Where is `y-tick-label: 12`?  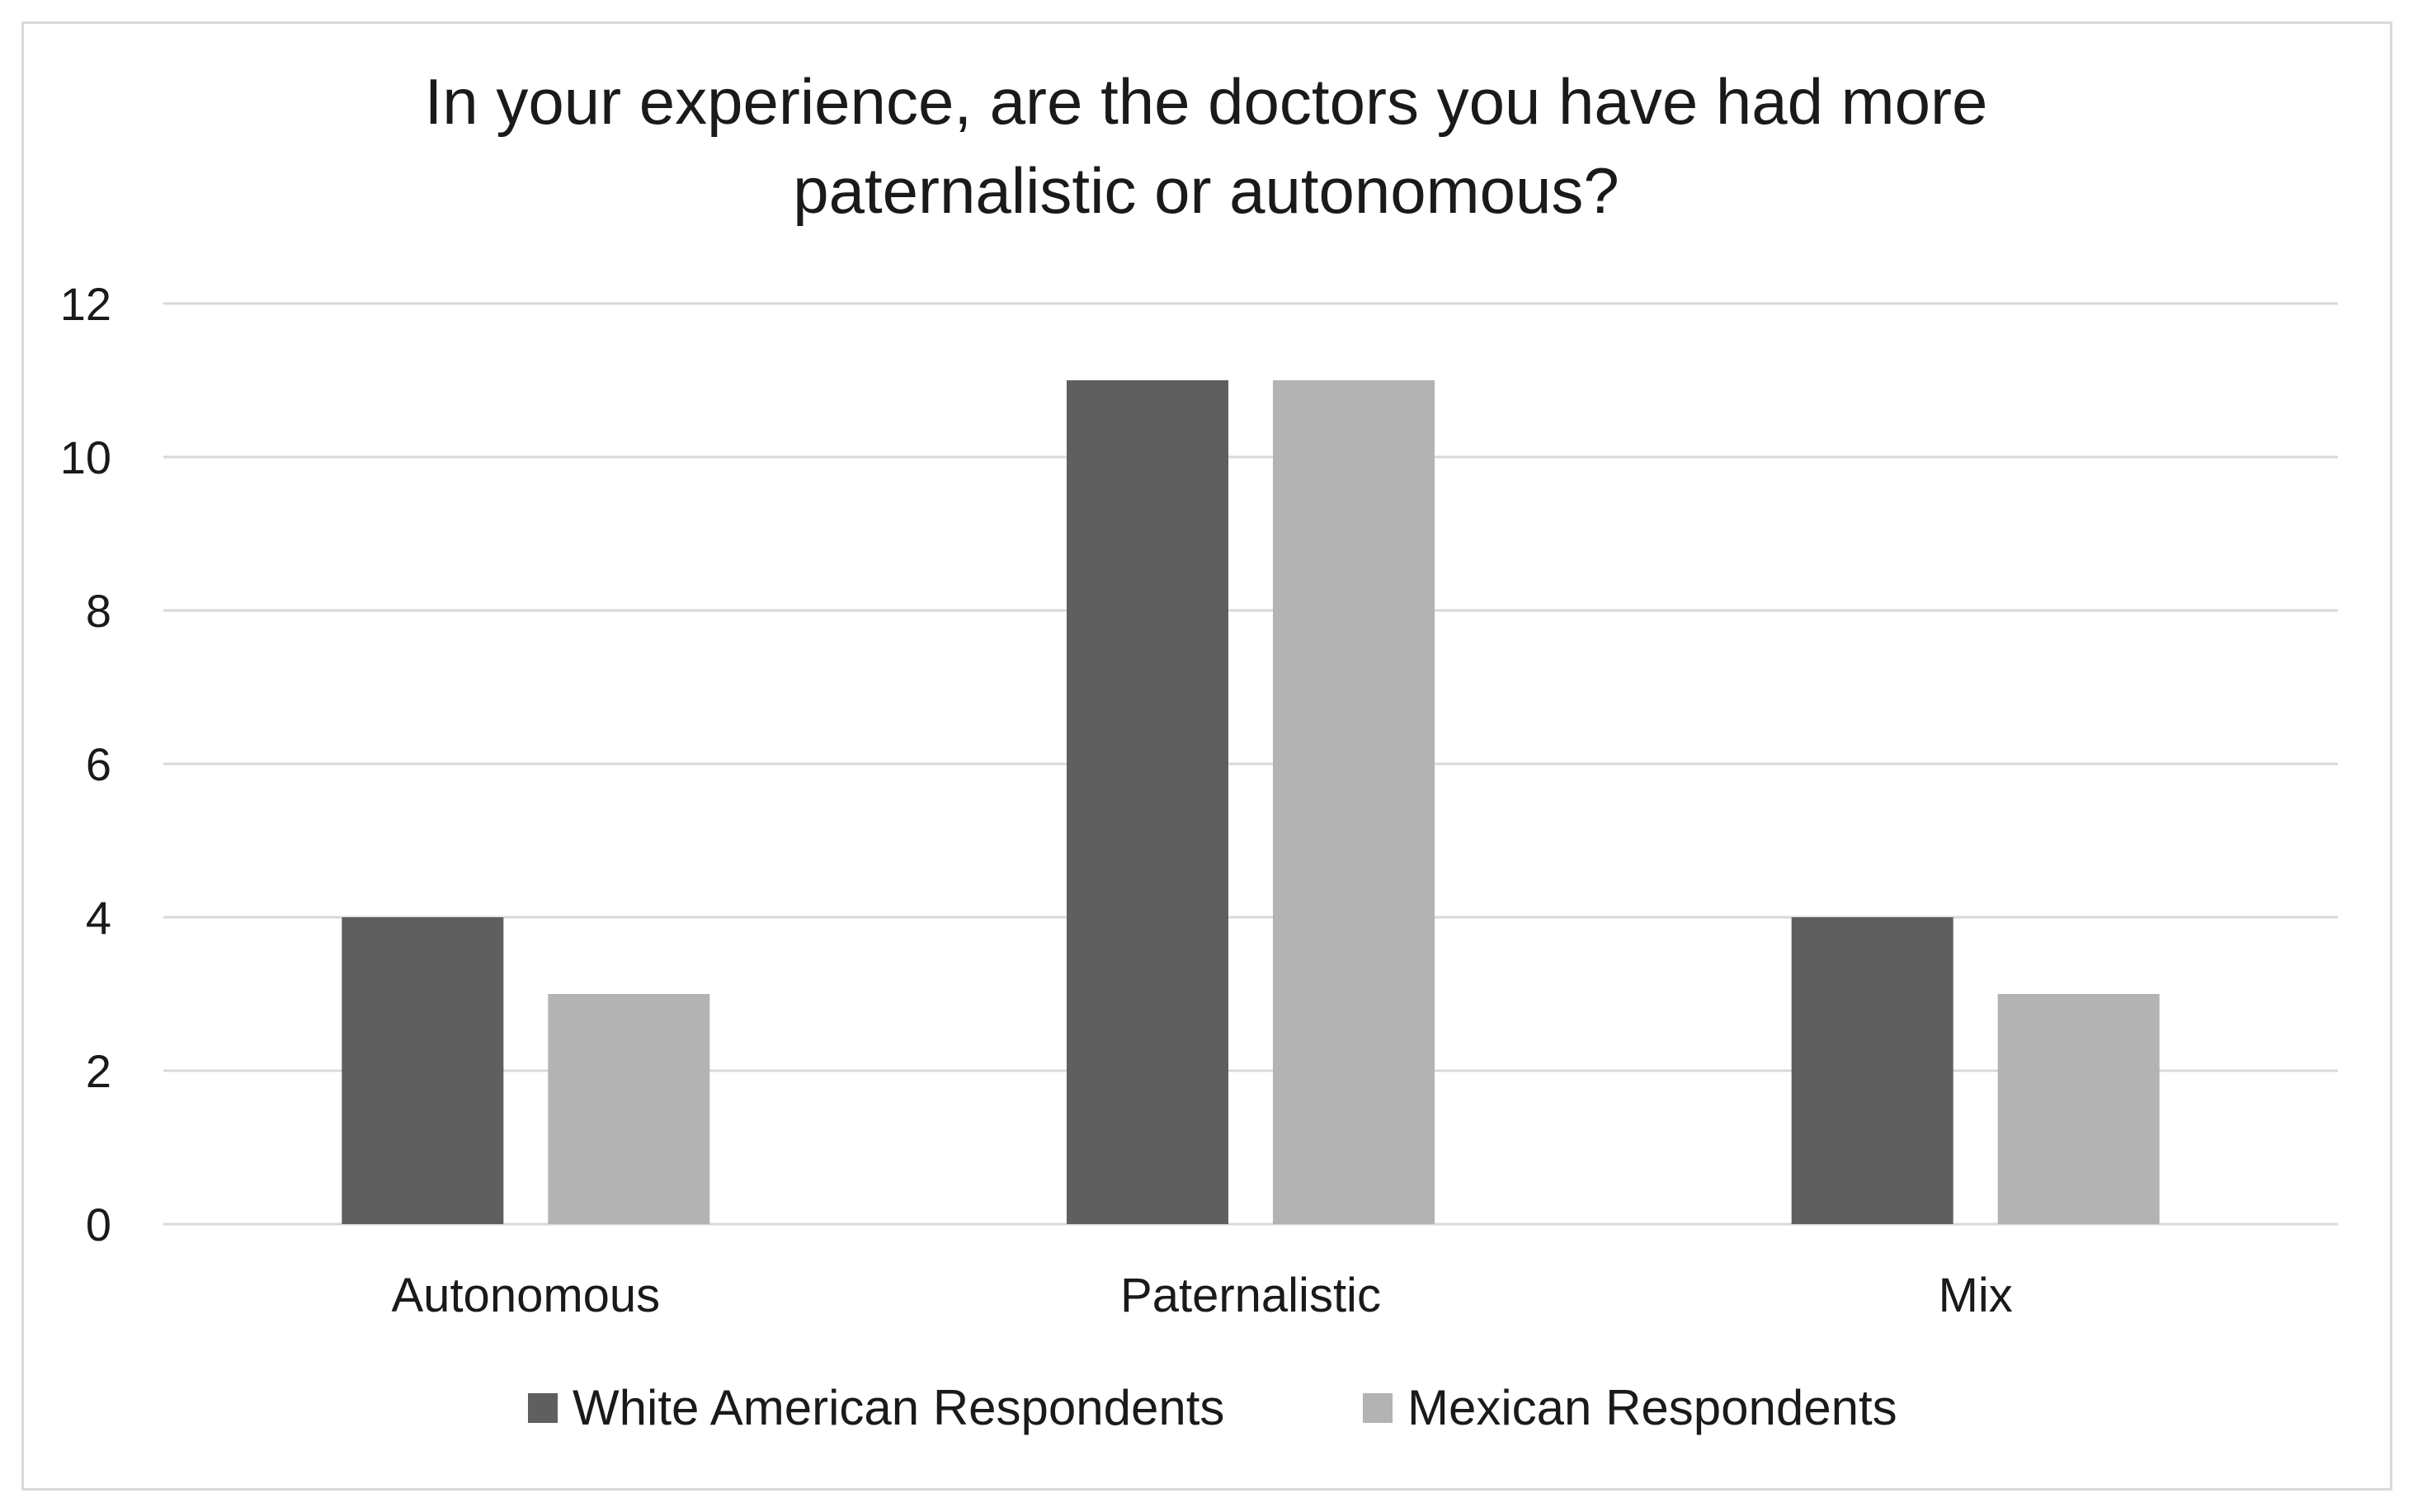 y-tick-label: 12 is located at coordinates (85, 304).